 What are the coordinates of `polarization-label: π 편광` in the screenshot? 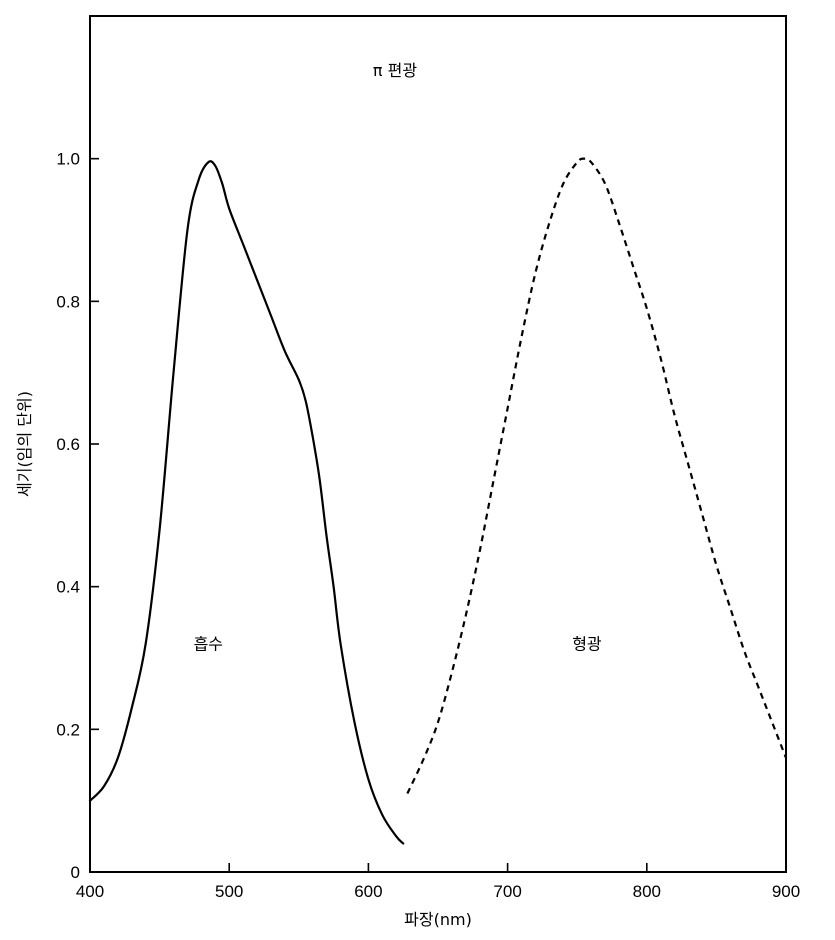 It's located at (395, 70).